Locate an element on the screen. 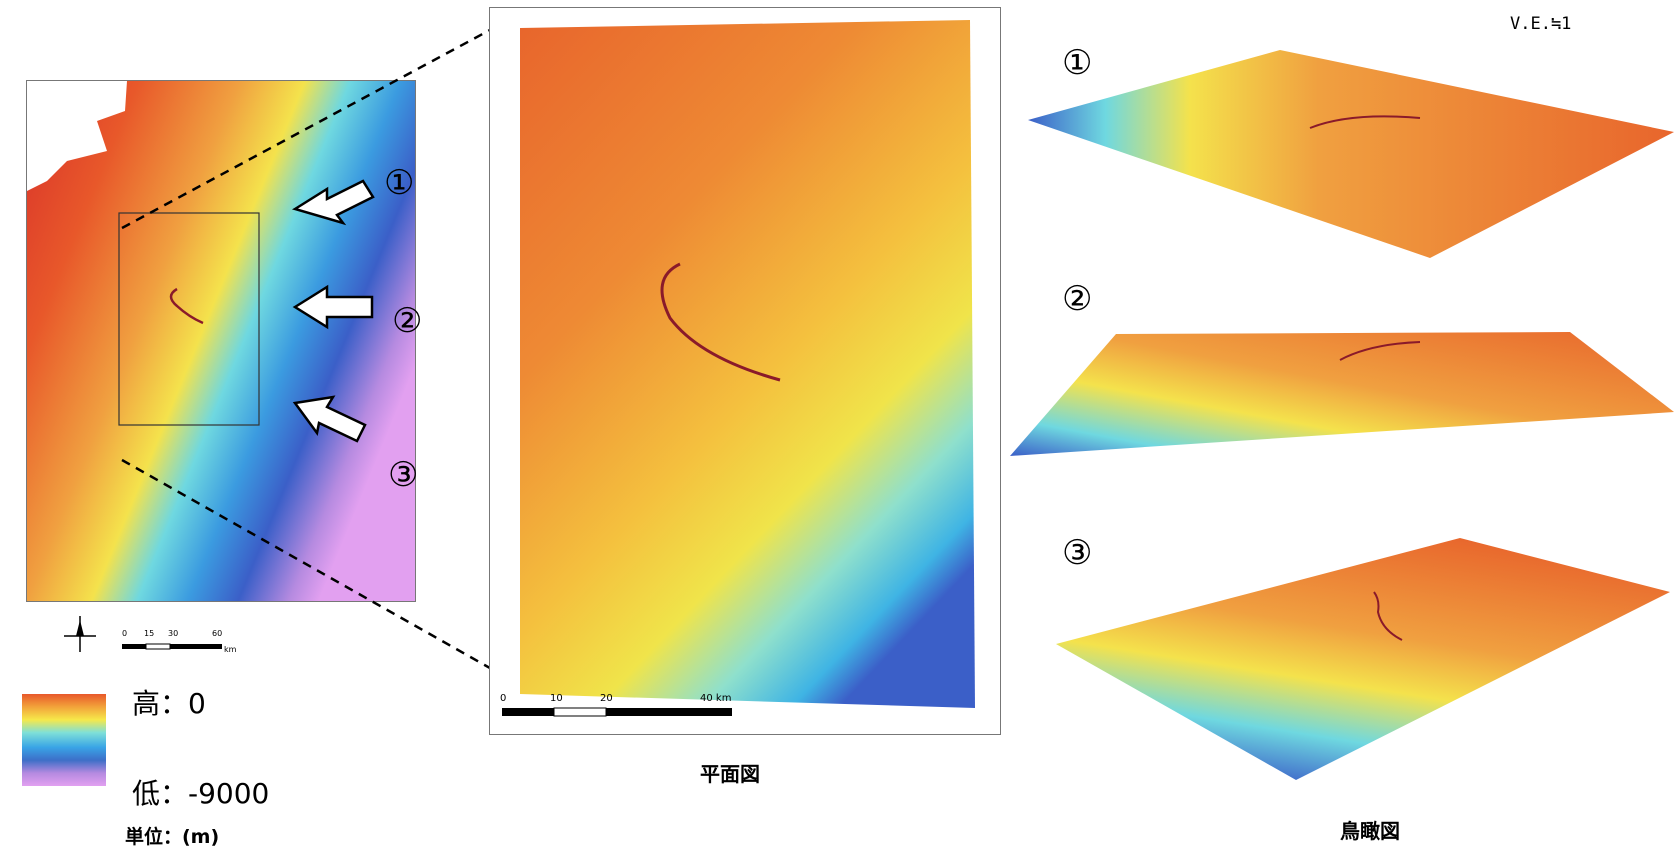 Image resolution: width=1679 pixels, height=853 pixels. overview-scale-tick-1: 15 is located at coordinates (149, 633).